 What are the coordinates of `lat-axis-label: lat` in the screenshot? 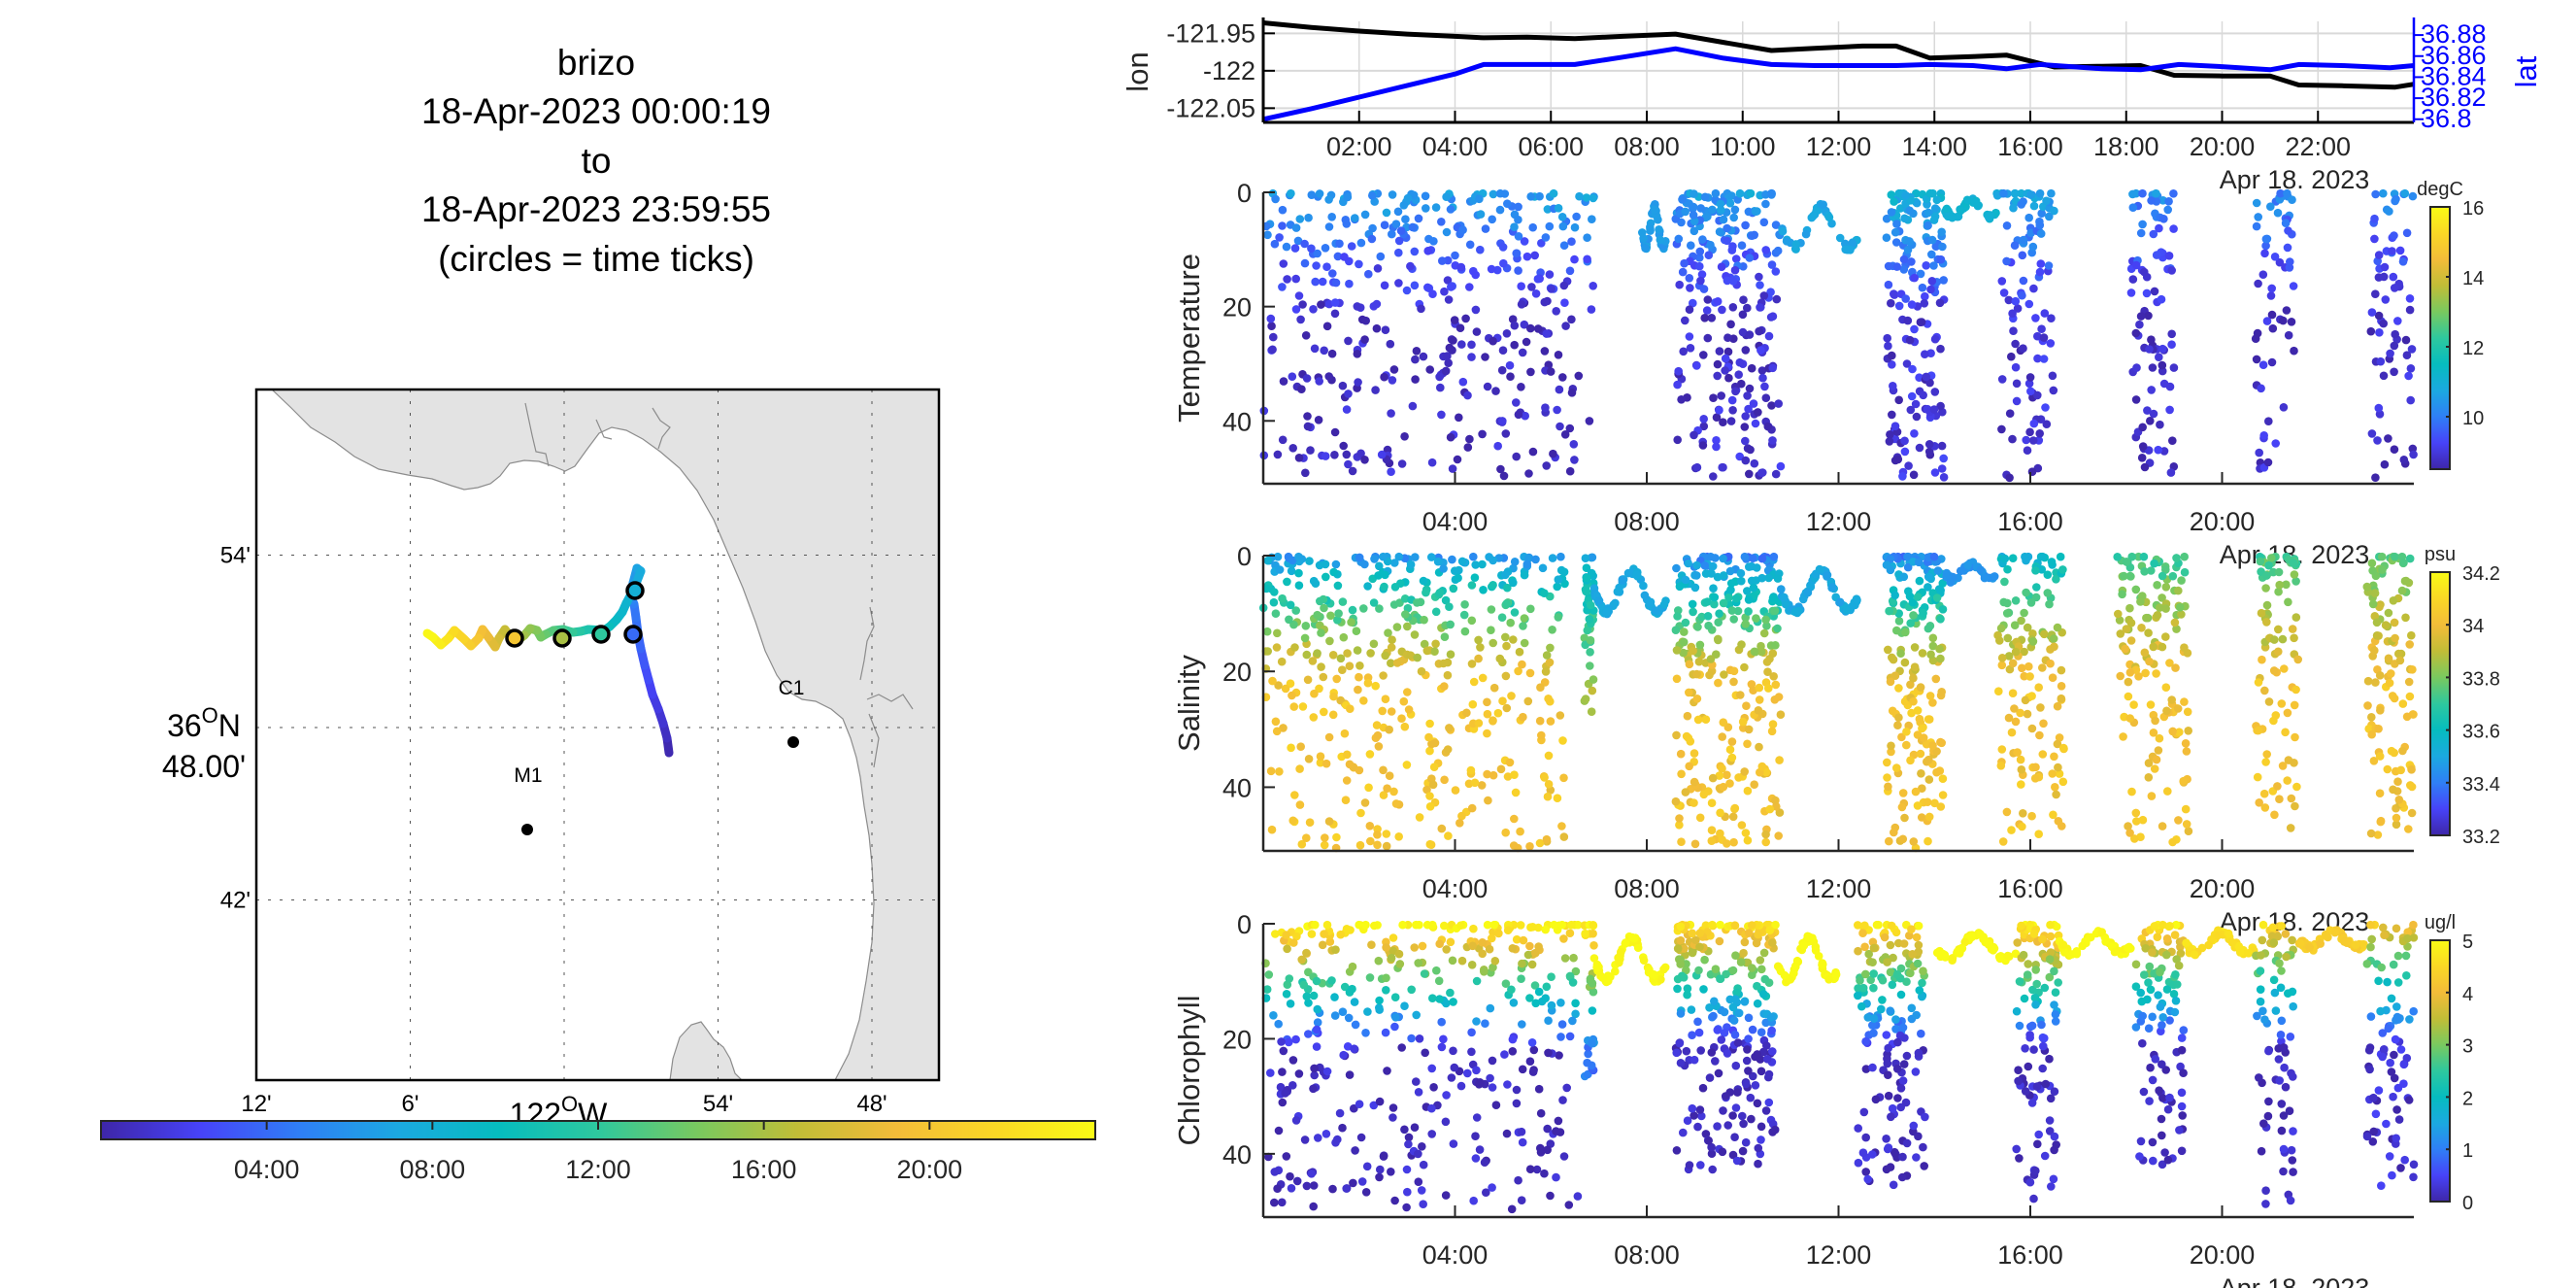 It's located at (2526, 71).